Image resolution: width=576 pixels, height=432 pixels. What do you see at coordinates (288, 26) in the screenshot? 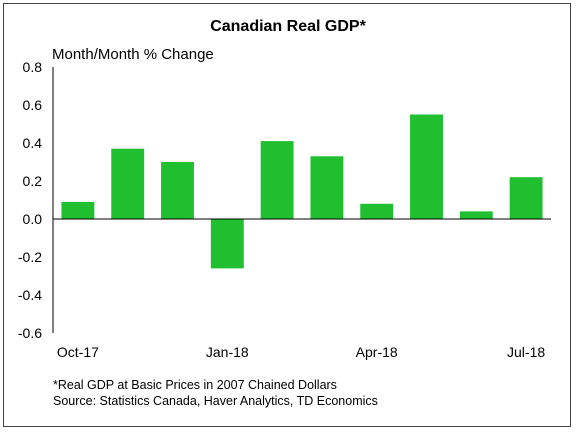
I see `chart-title: Canadian Real GDP*` at bounding box center [288, 26].